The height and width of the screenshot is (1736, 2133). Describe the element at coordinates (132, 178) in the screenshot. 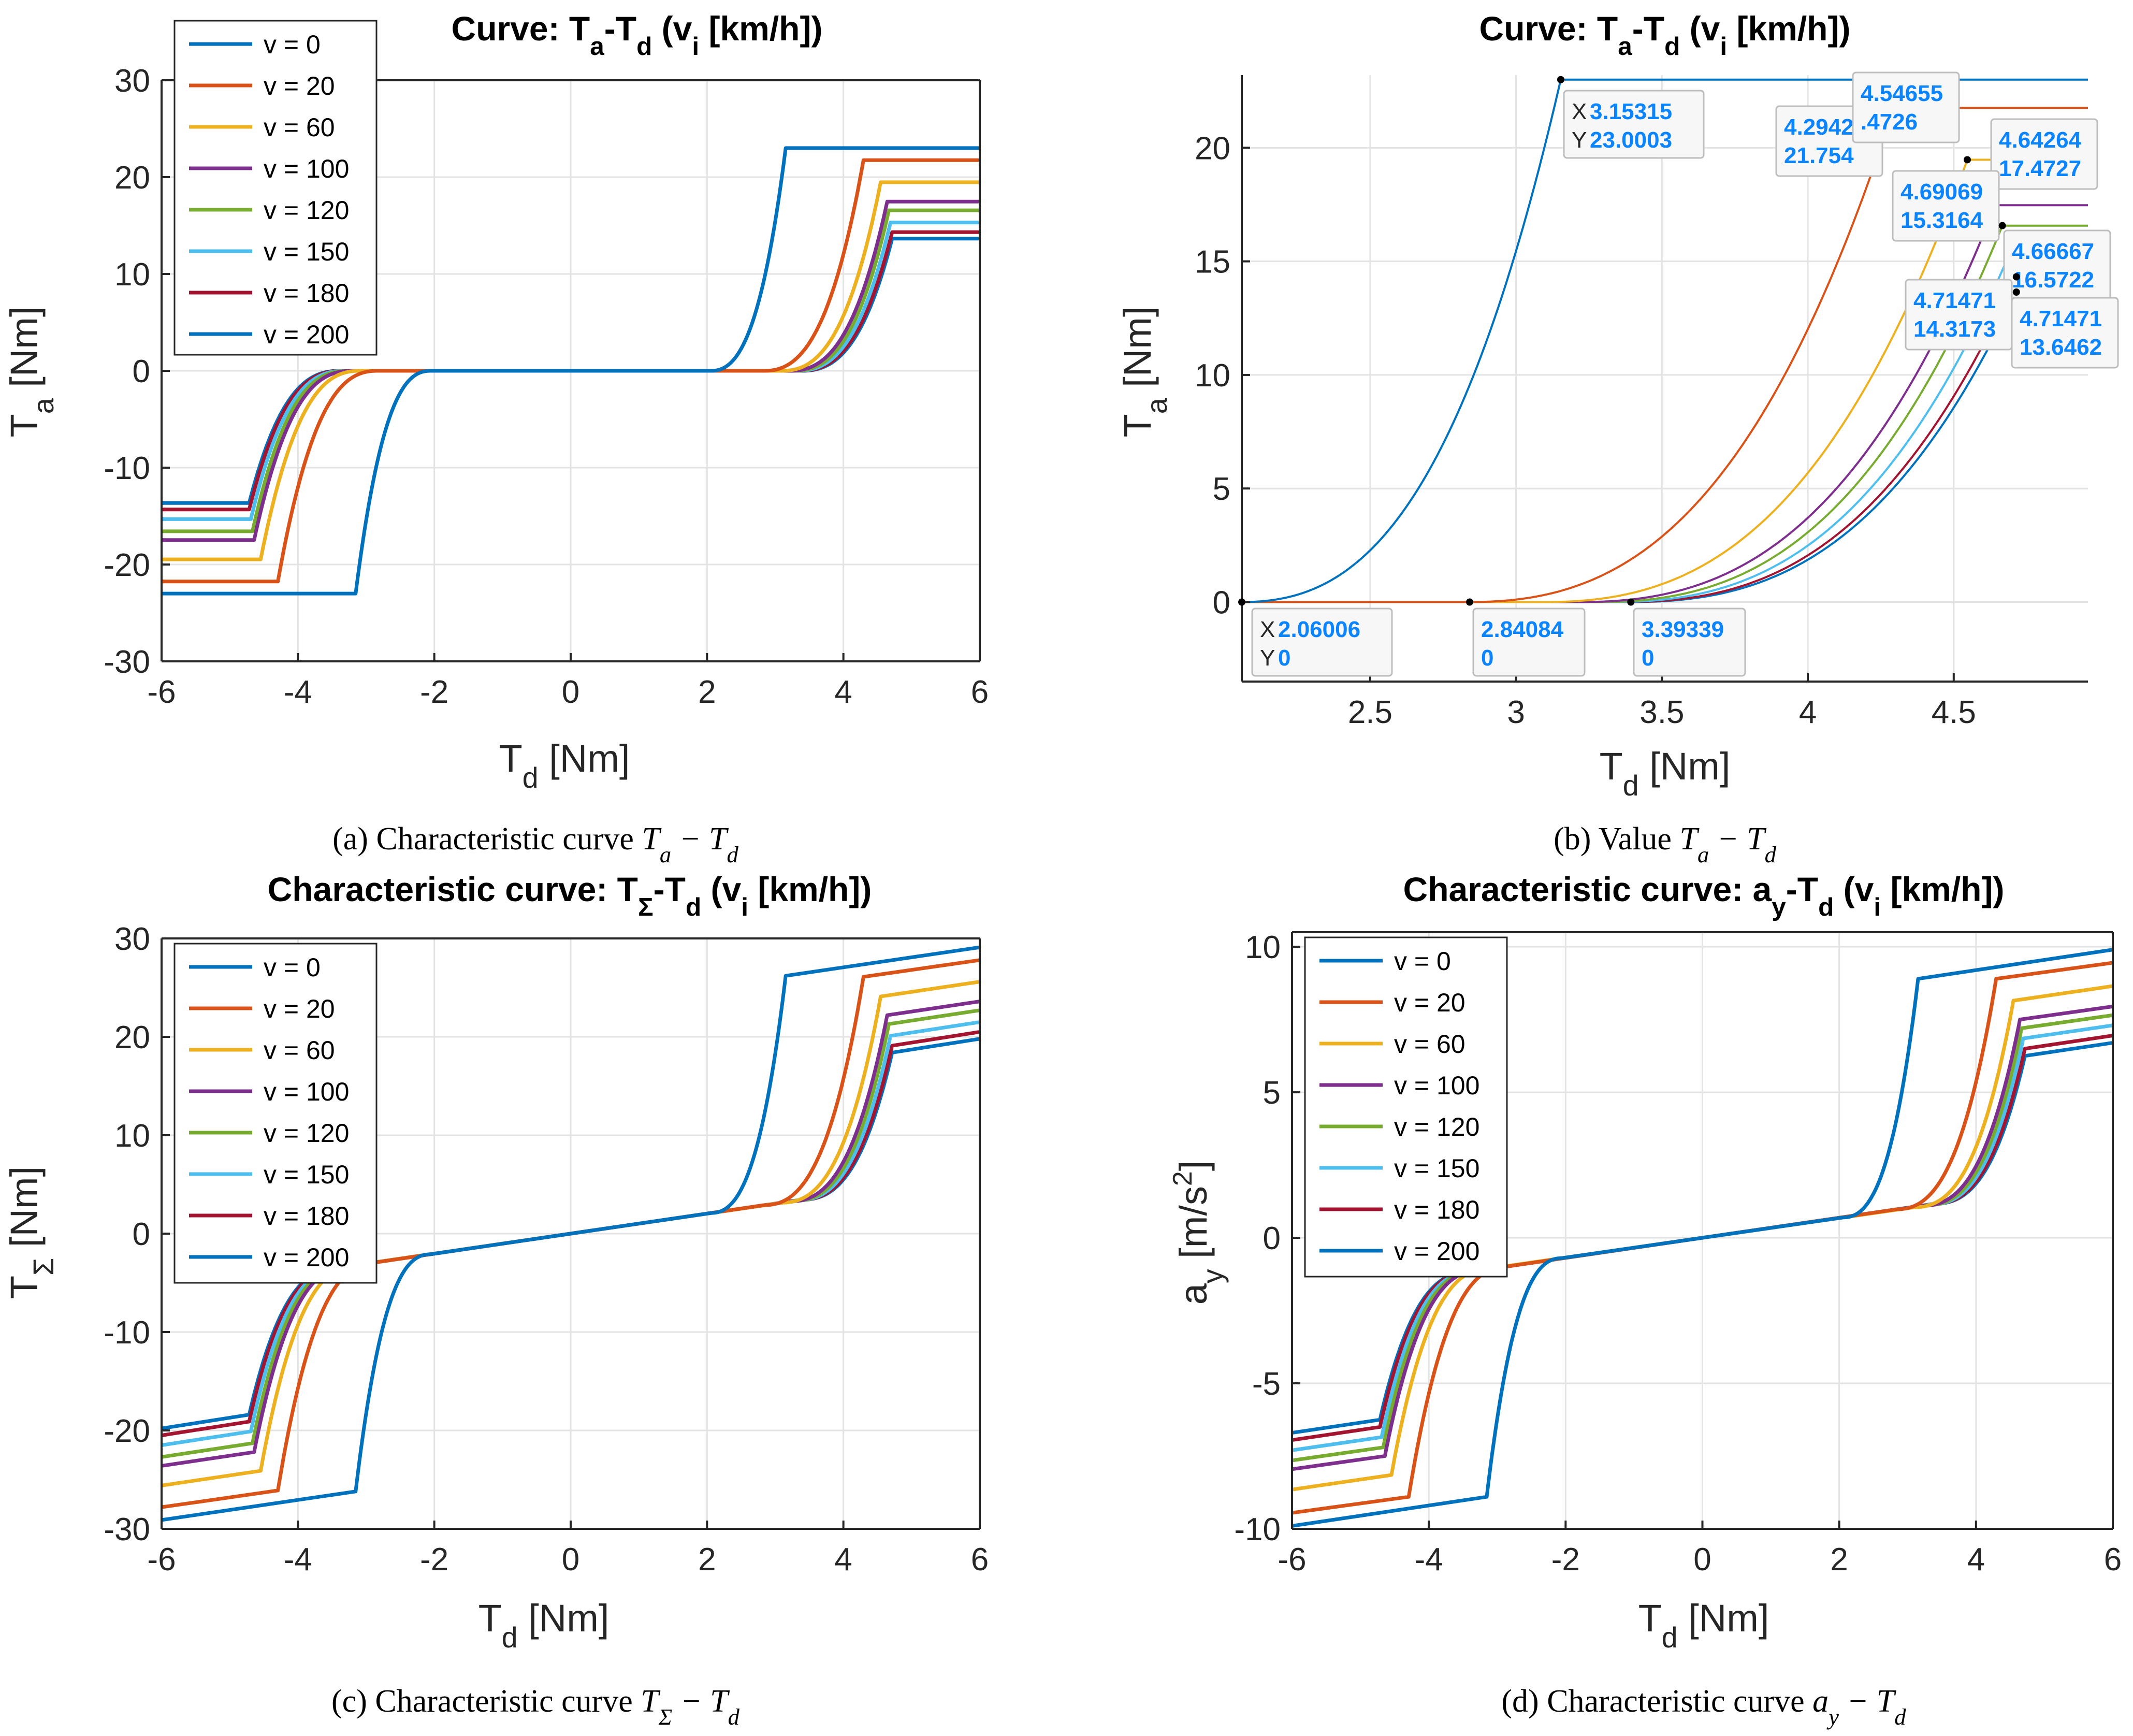

I see `y-tick-label: 20` at that location.